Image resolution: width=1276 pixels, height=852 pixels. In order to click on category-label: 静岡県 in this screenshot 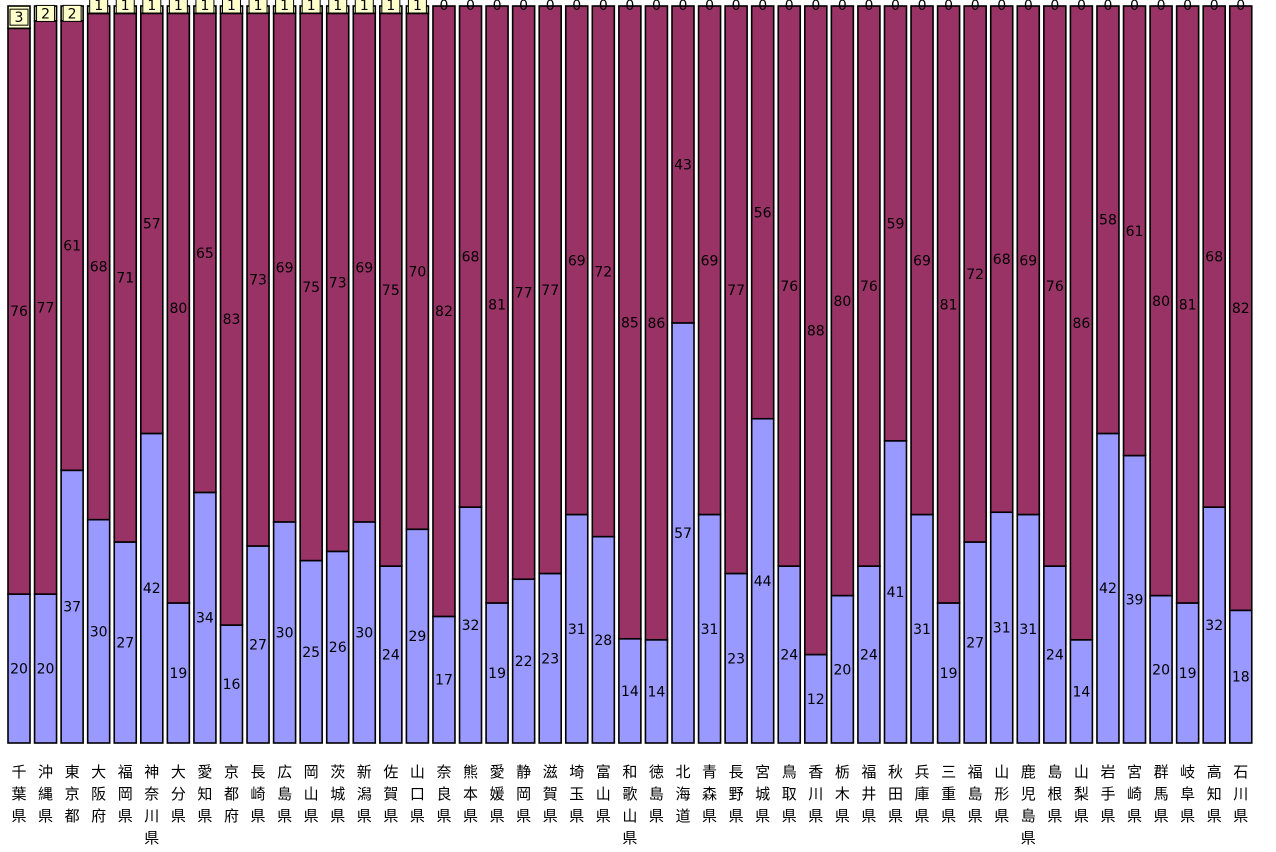, I will do `click(523, 794)`.